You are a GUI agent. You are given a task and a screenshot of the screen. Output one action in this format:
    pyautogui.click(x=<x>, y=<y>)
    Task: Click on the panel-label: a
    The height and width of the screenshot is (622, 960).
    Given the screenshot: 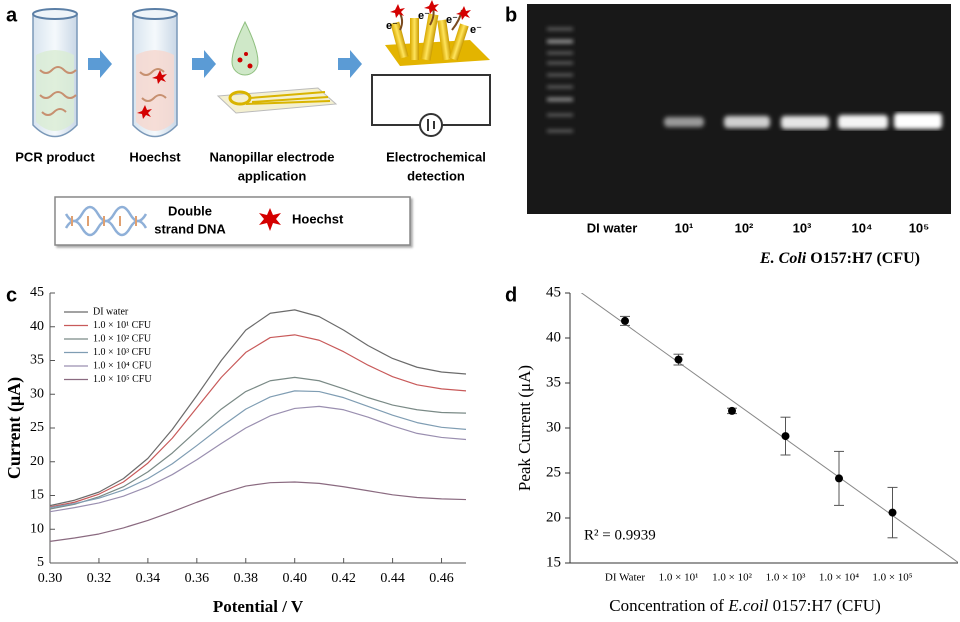 What is the action you would take?
    pyautogui.click(x=12, y=15)
    